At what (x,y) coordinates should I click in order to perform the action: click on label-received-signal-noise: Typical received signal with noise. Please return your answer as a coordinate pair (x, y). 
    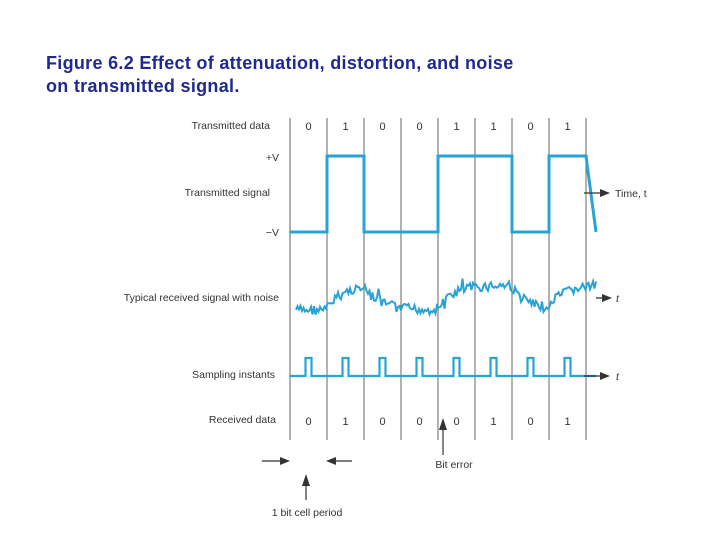
    Looking at the image, I should click on (201, 298).